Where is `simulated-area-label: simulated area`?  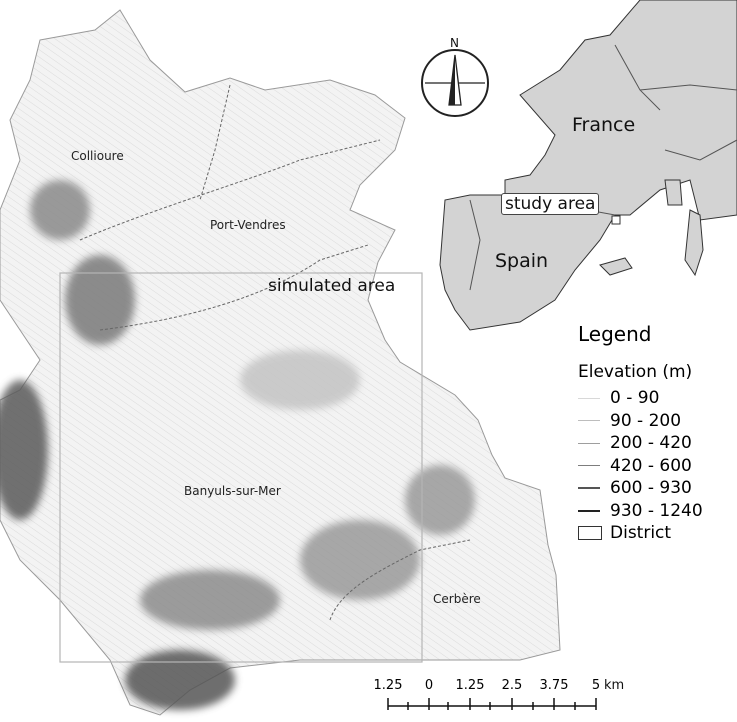
simulated-area-label: simulated area is located at coordinates (332, 286).